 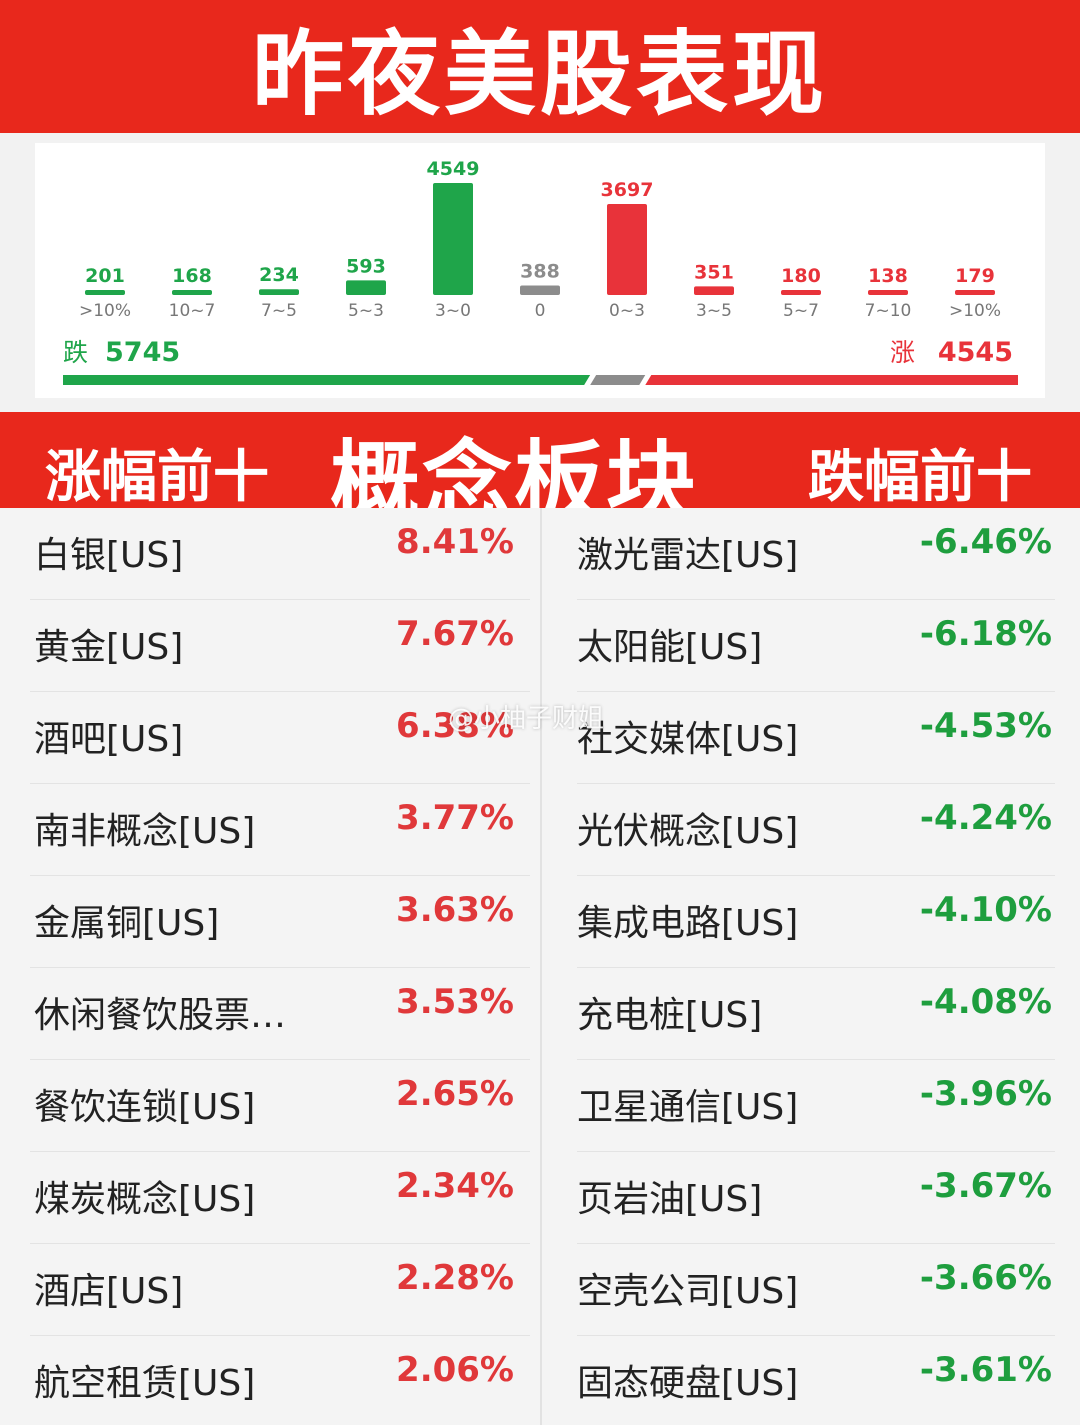 I want to click on gainer-pct: 2.34%, so click(x=455, y=1186).